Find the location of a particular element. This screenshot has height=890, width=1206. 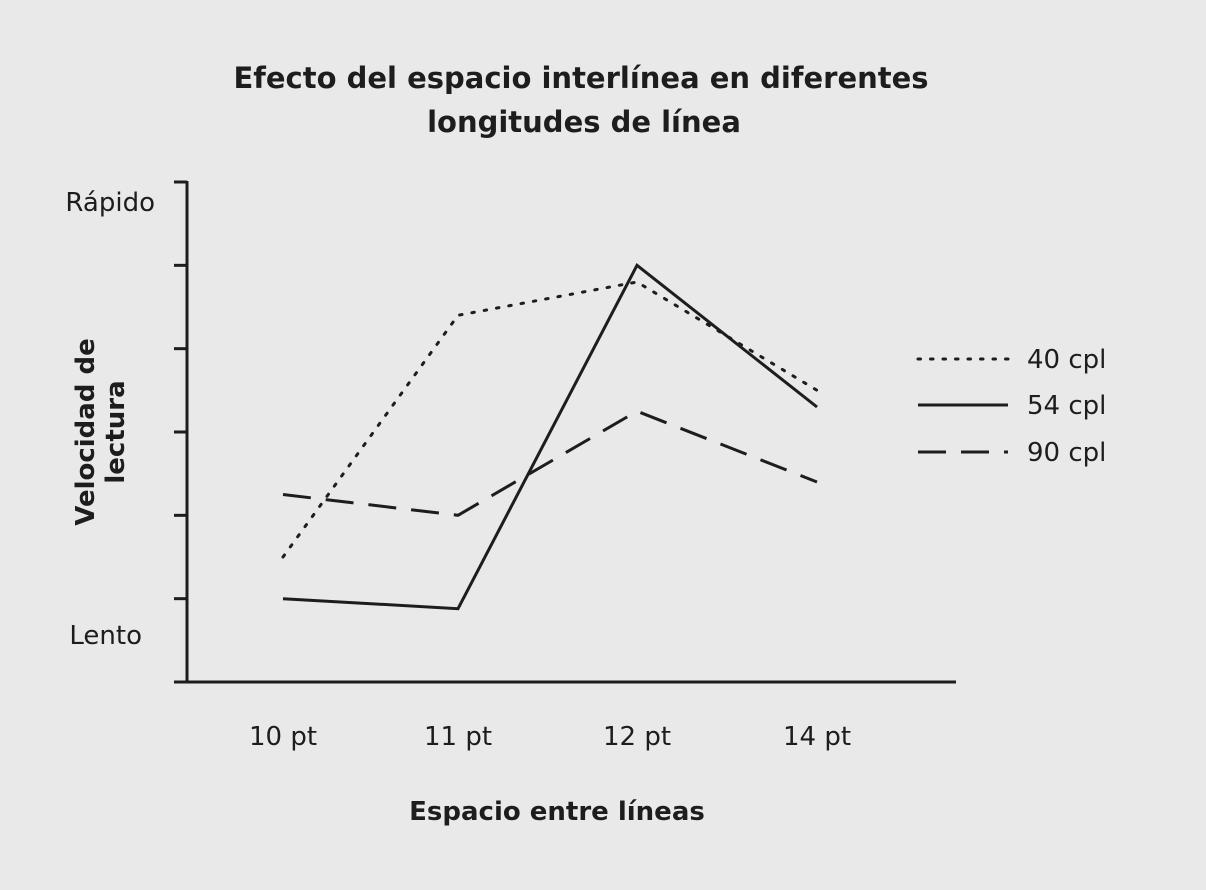

legend: 40 cpl 54 cpl 90 cpl is located at coordinates (1011, 406).